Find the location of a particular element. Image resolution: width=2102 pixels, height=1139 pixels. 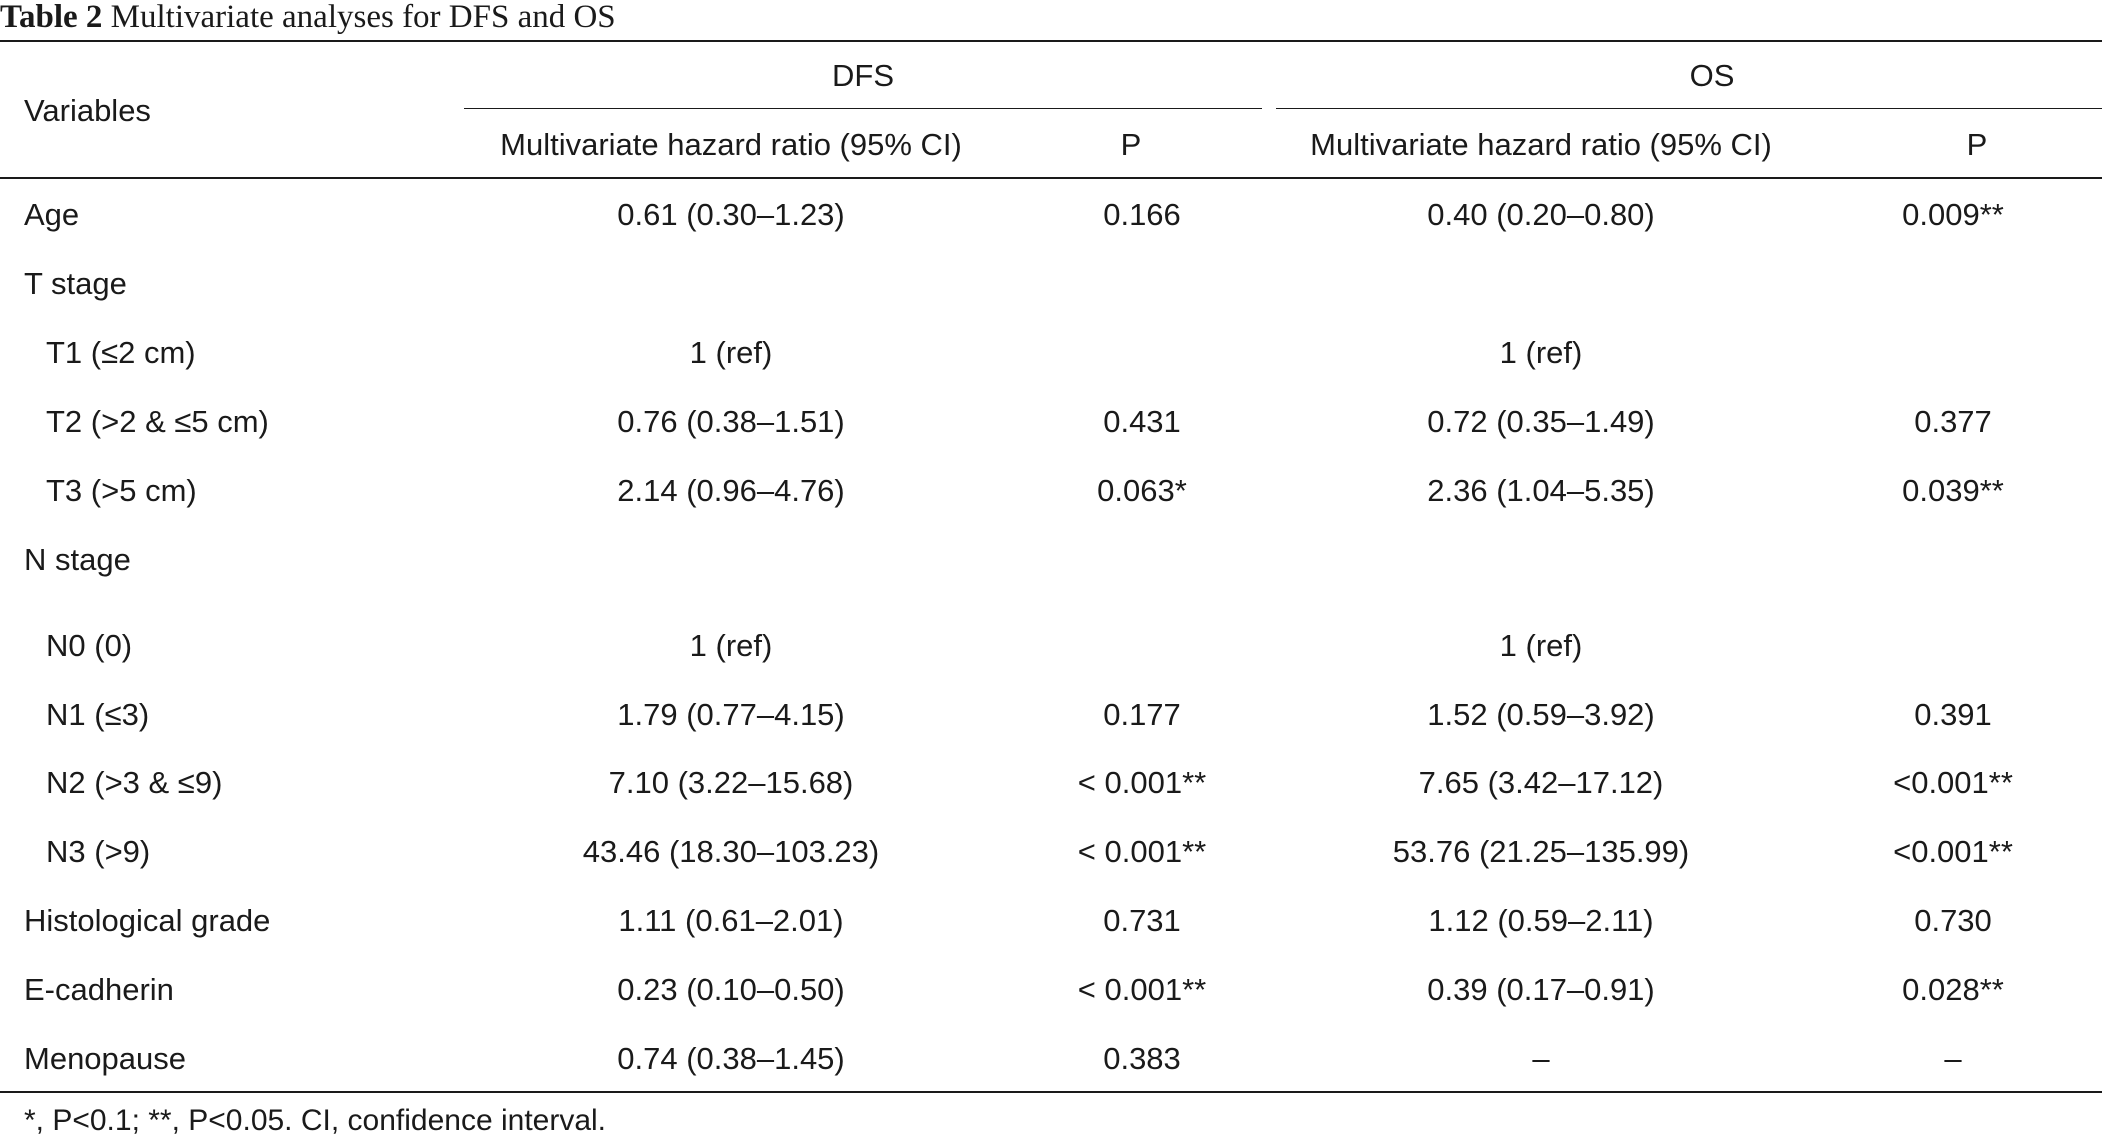

row-label: N0 (0) is located at coordinates (89, 645).